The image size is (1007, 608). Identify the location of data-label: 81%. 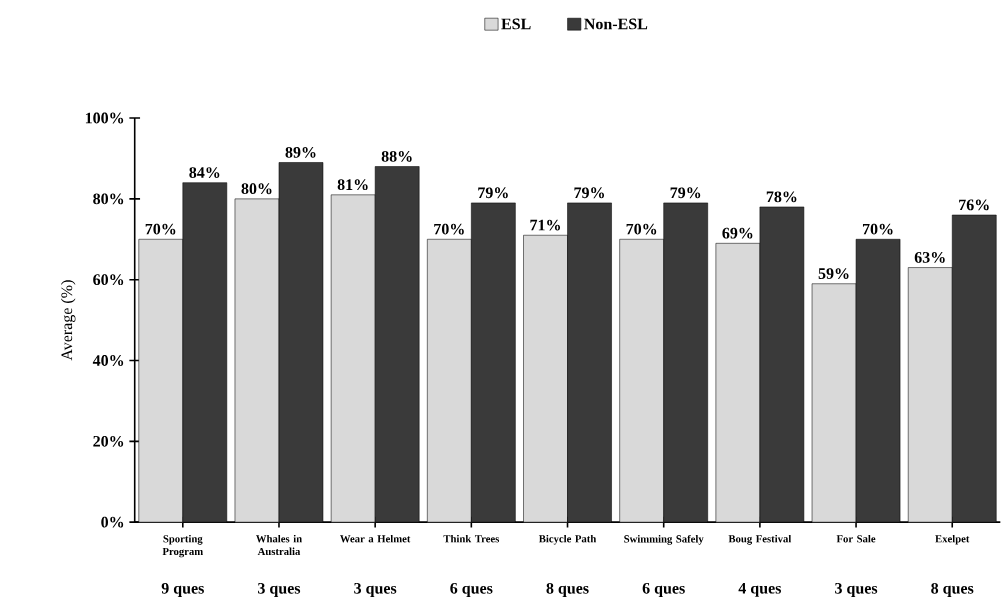
(352, 185).